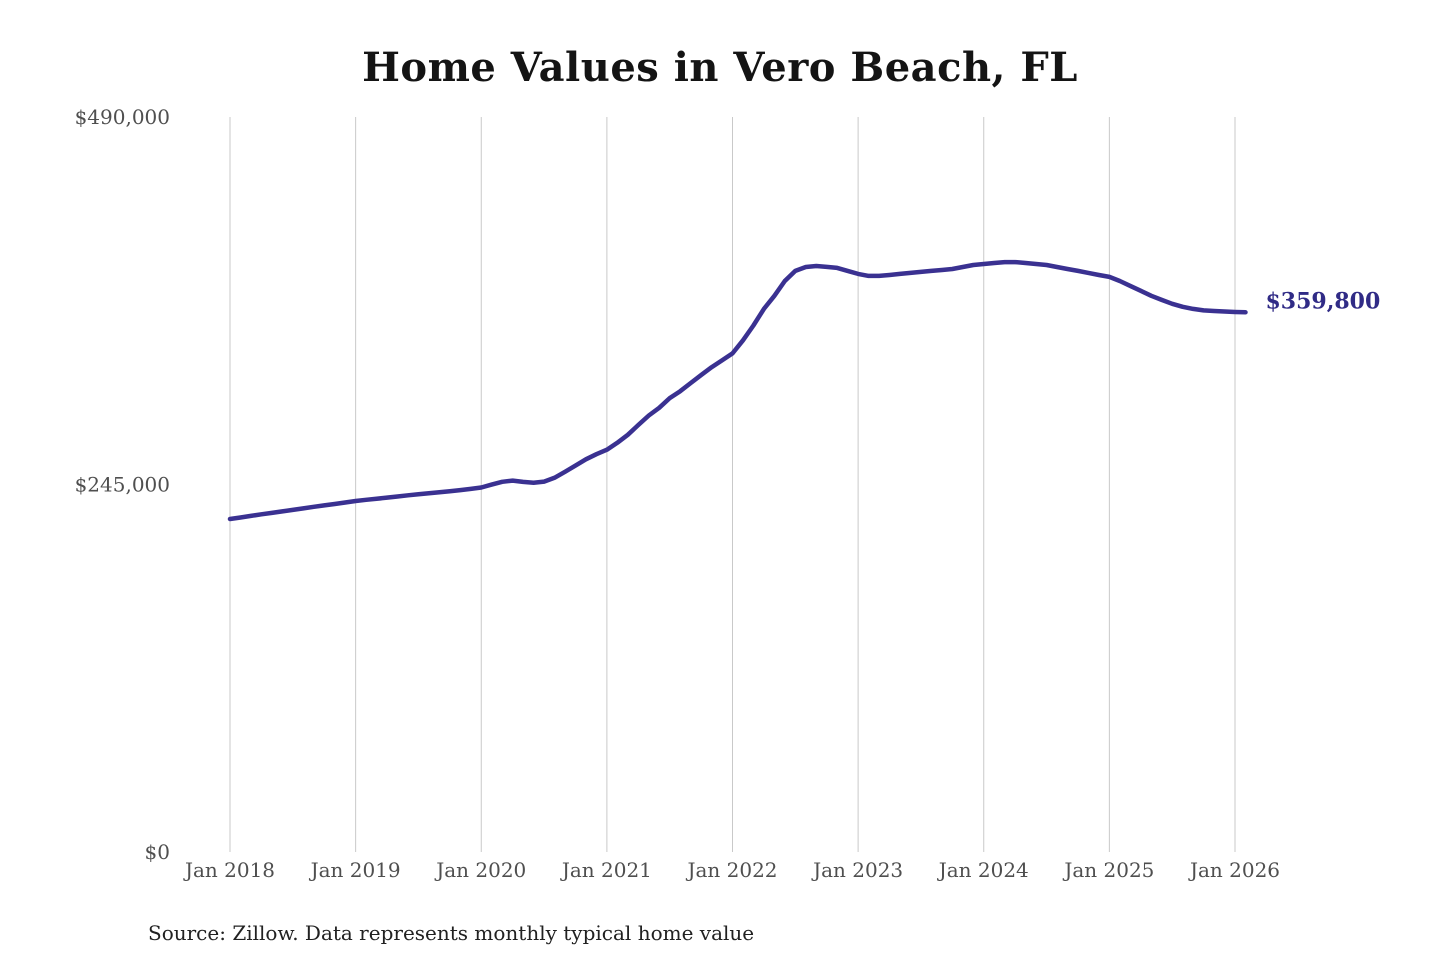 The width and height of the screenshot is (1440, 960). Describe the element at coordinates (731, 870) in the screenshot. I see `x-tick-label: Jan 2022` at that location.